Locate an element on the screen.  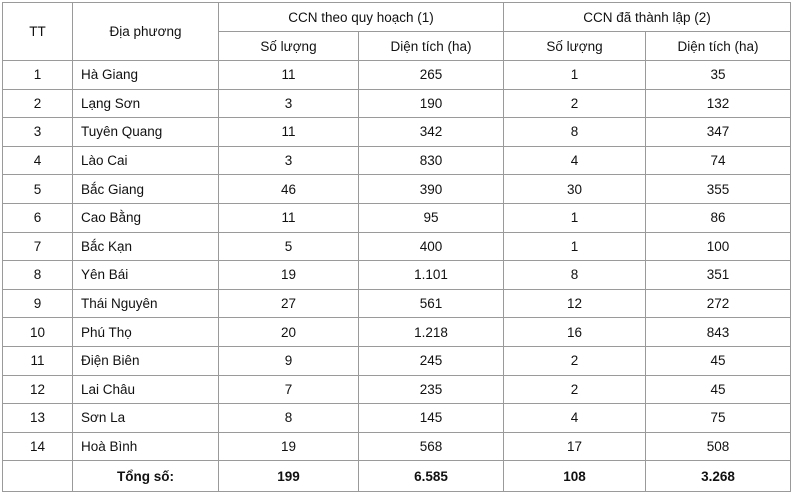
locality-cell: Lai Châu is located at coordinates (145, 389).